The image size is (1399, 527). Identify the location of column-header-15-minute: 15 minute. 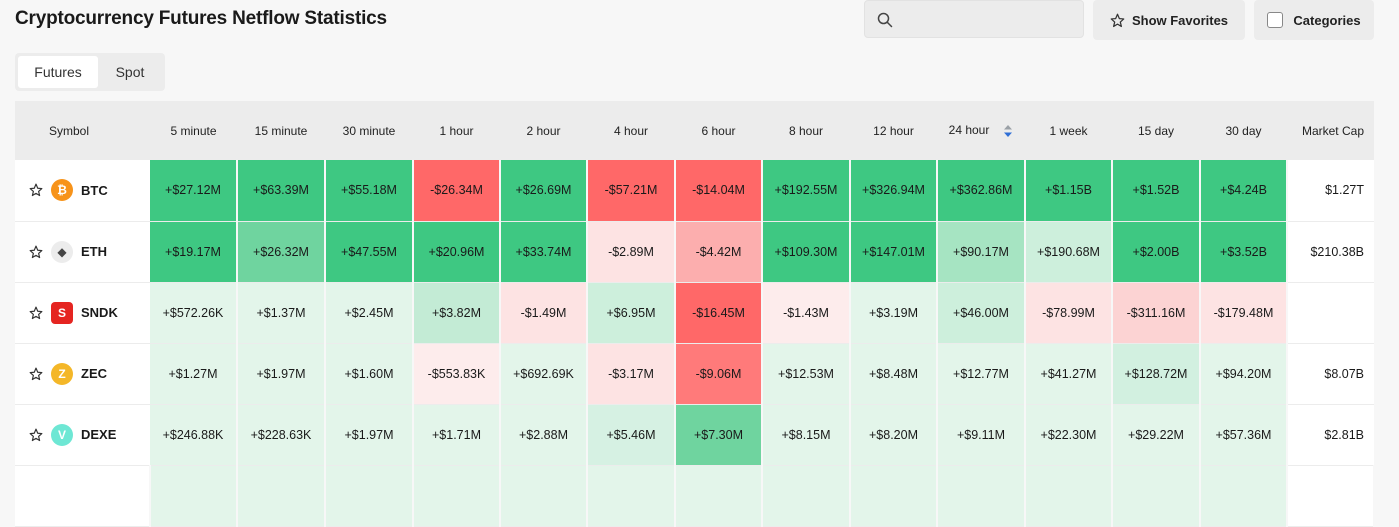
(281, 130).